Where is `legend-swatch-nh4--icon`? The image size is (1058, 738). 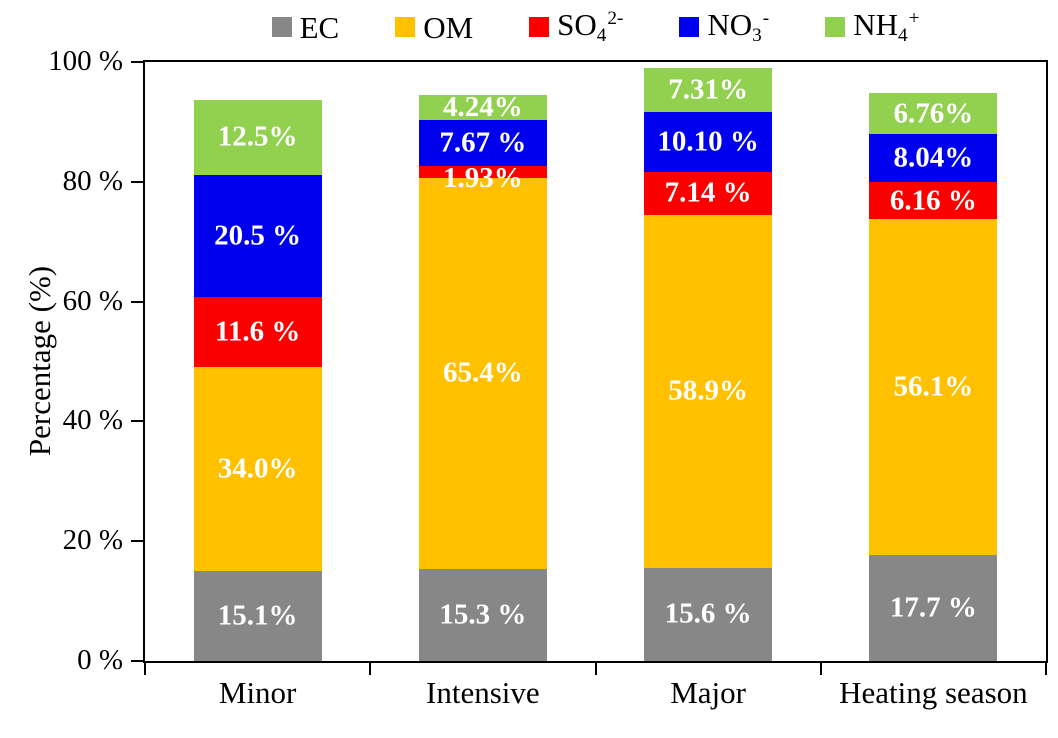 legend-swatch-nh4--icon is located at coordinates (835, 26).